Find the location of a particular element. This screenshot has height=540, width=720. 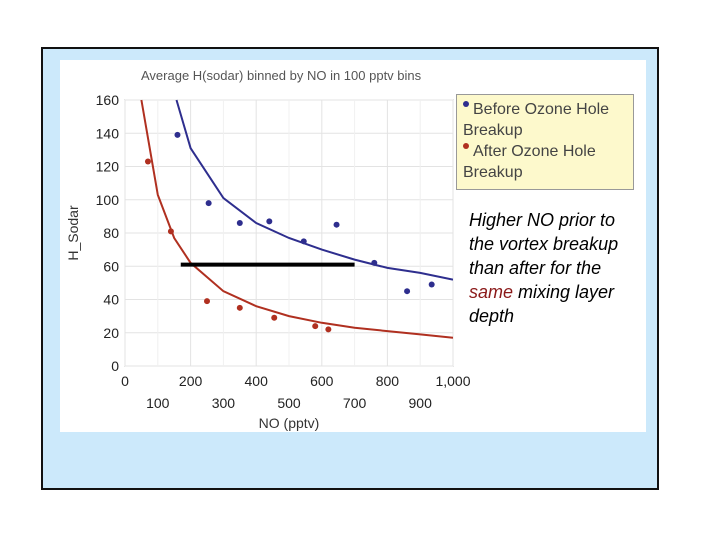

x-tick-label-minor: 500 is located at coordinates (289, 403).